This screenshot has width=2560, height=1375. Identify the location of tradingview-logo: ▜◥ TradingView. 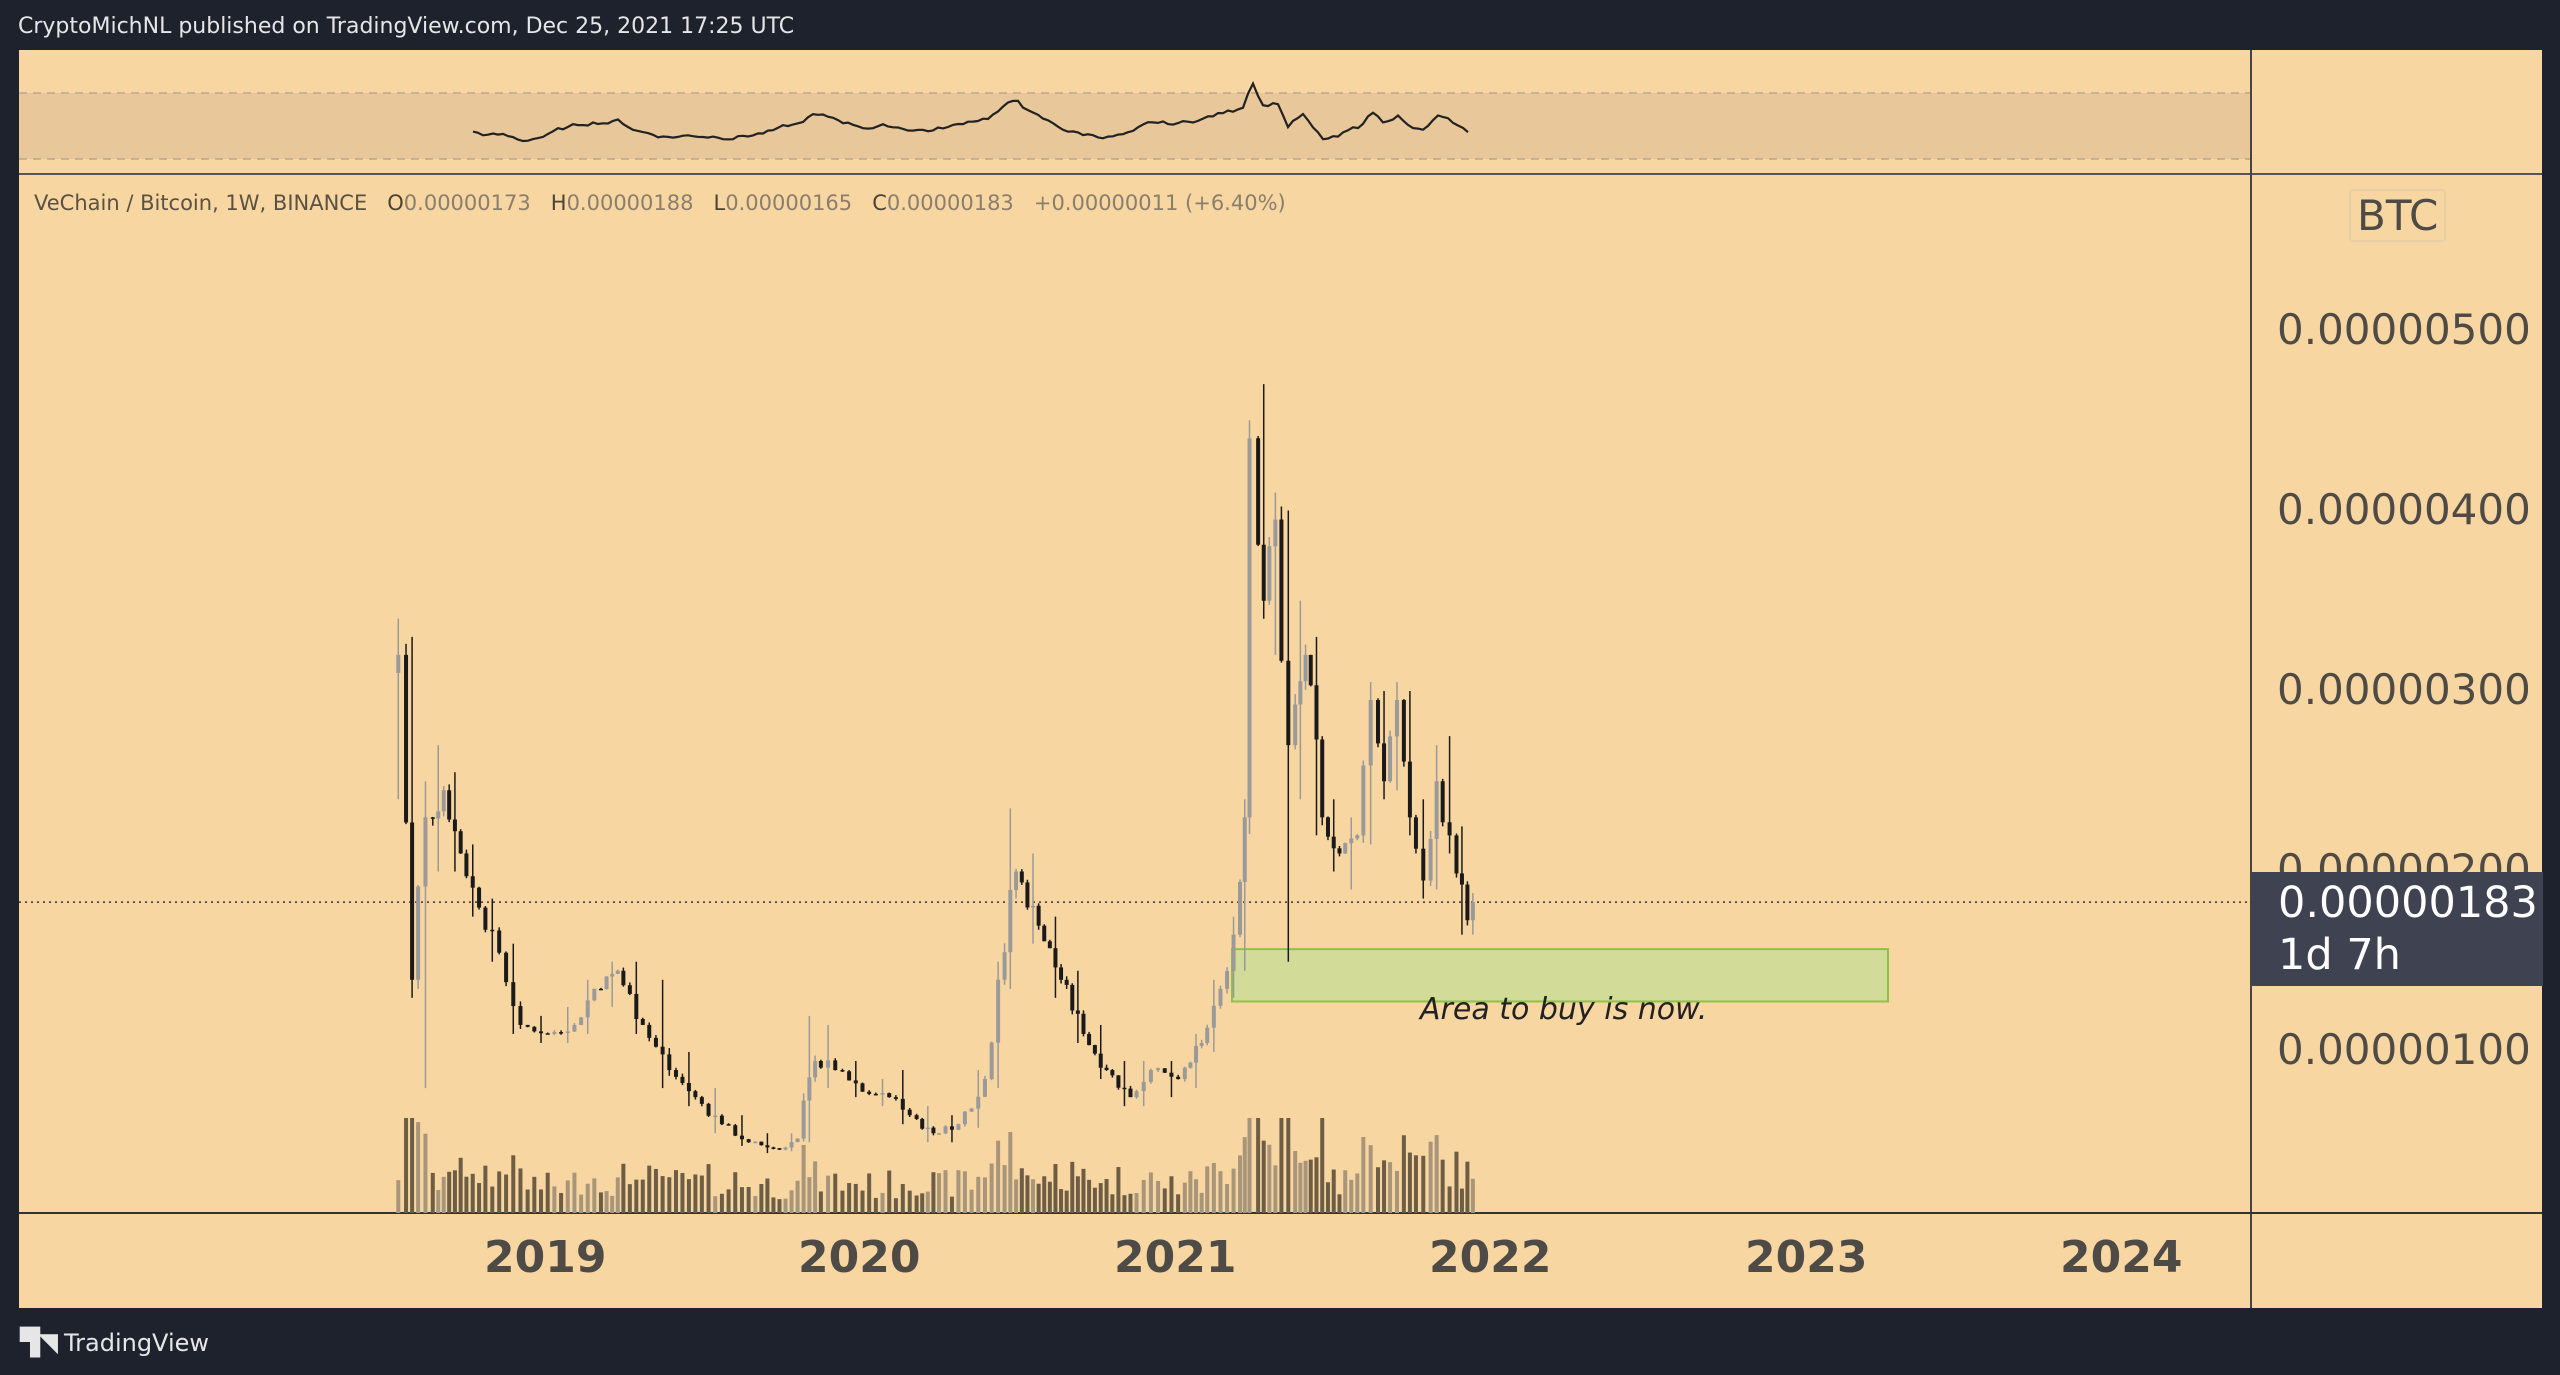
(114, 1343).